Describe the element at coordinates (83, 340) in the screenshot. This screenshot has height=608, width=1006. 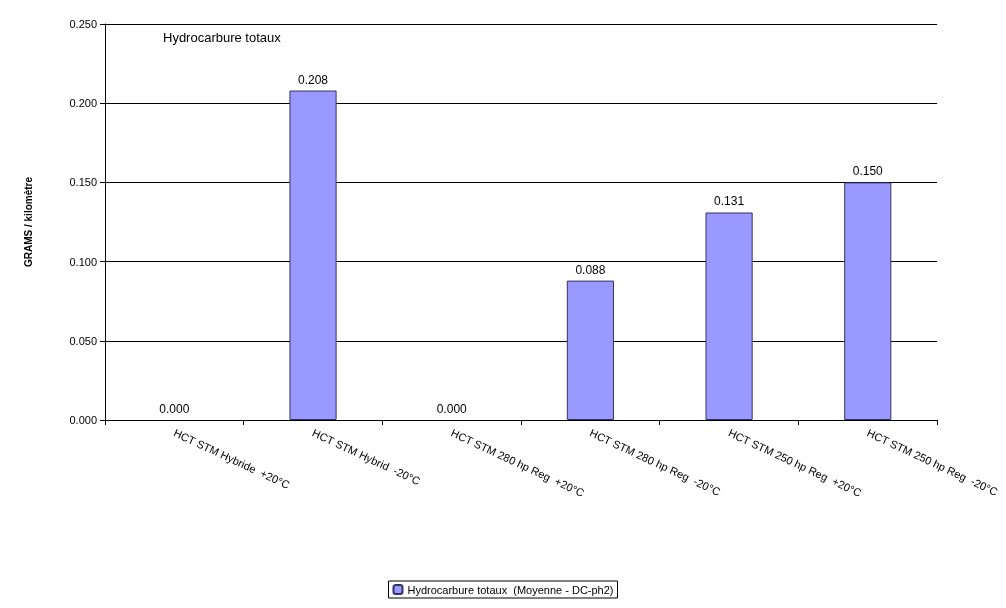
I see `y-tick-label: 0.050` at that location.